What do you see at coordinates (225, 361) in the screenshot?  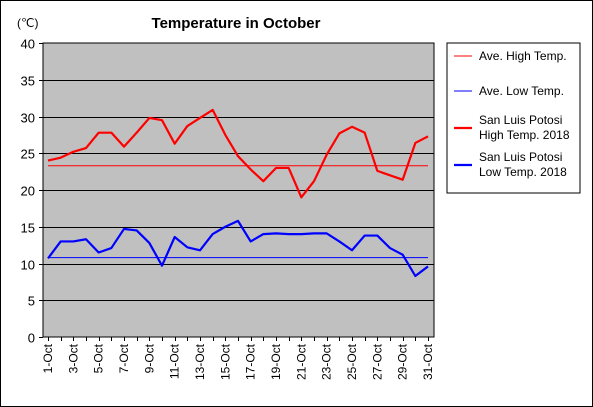 I see `x-tick-label: 15-Oct` at bounding box center [225, 361].